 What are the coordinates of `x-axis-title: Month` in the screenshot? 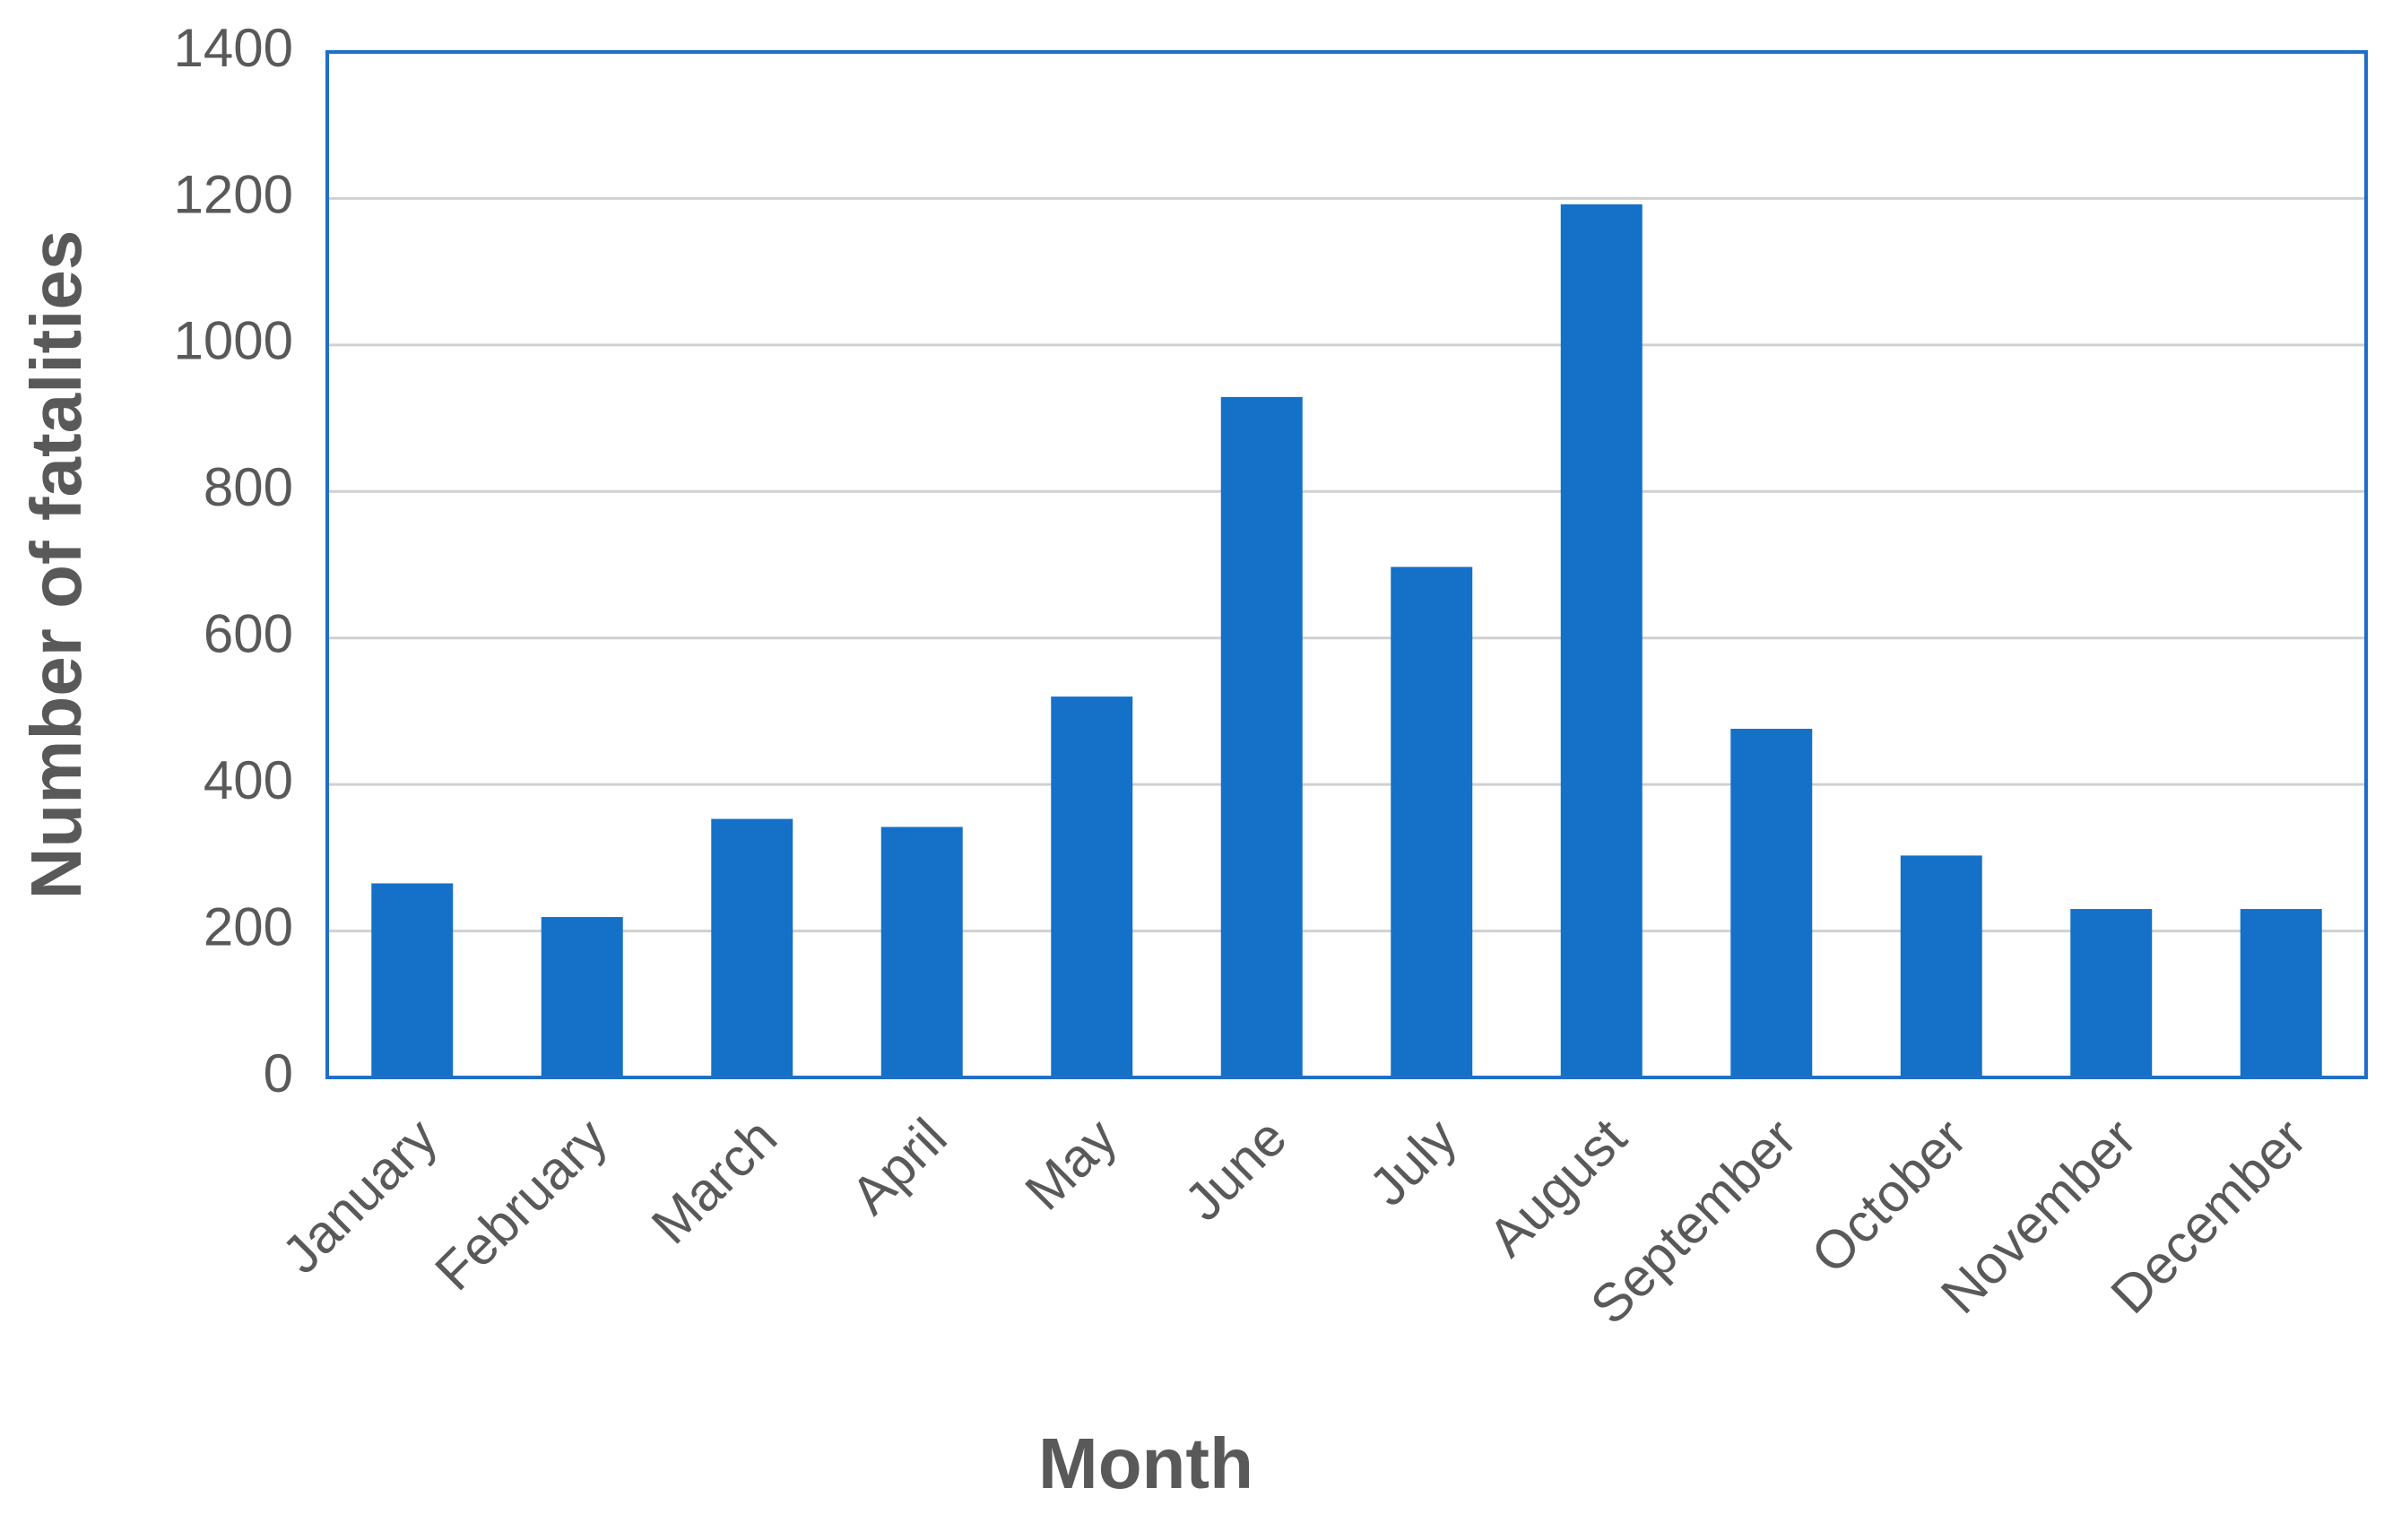 It's located at (1145, 1463).